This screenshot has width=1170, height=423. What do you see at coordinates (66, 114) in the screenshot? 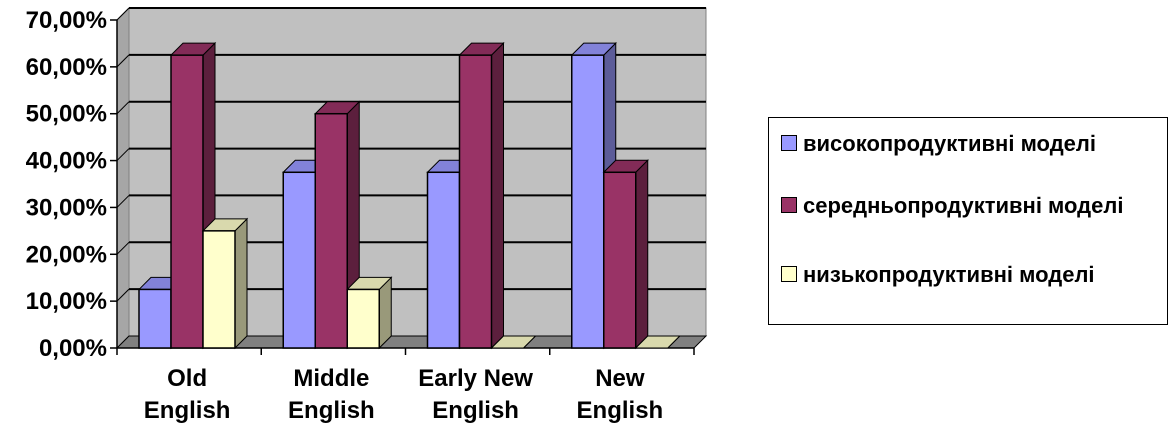
I see `y-tick-label: 50,00%` at bounding box center [66, 114].